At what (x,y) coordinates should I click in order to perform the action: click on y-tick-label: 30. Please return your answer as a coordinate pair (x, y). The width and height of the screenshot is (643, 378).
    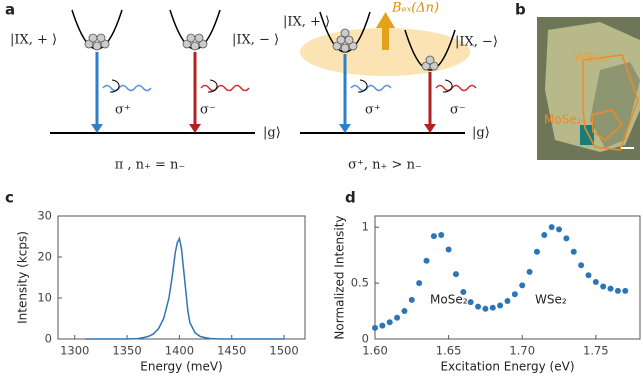
    Looking at the image, I should click on (44, 216).